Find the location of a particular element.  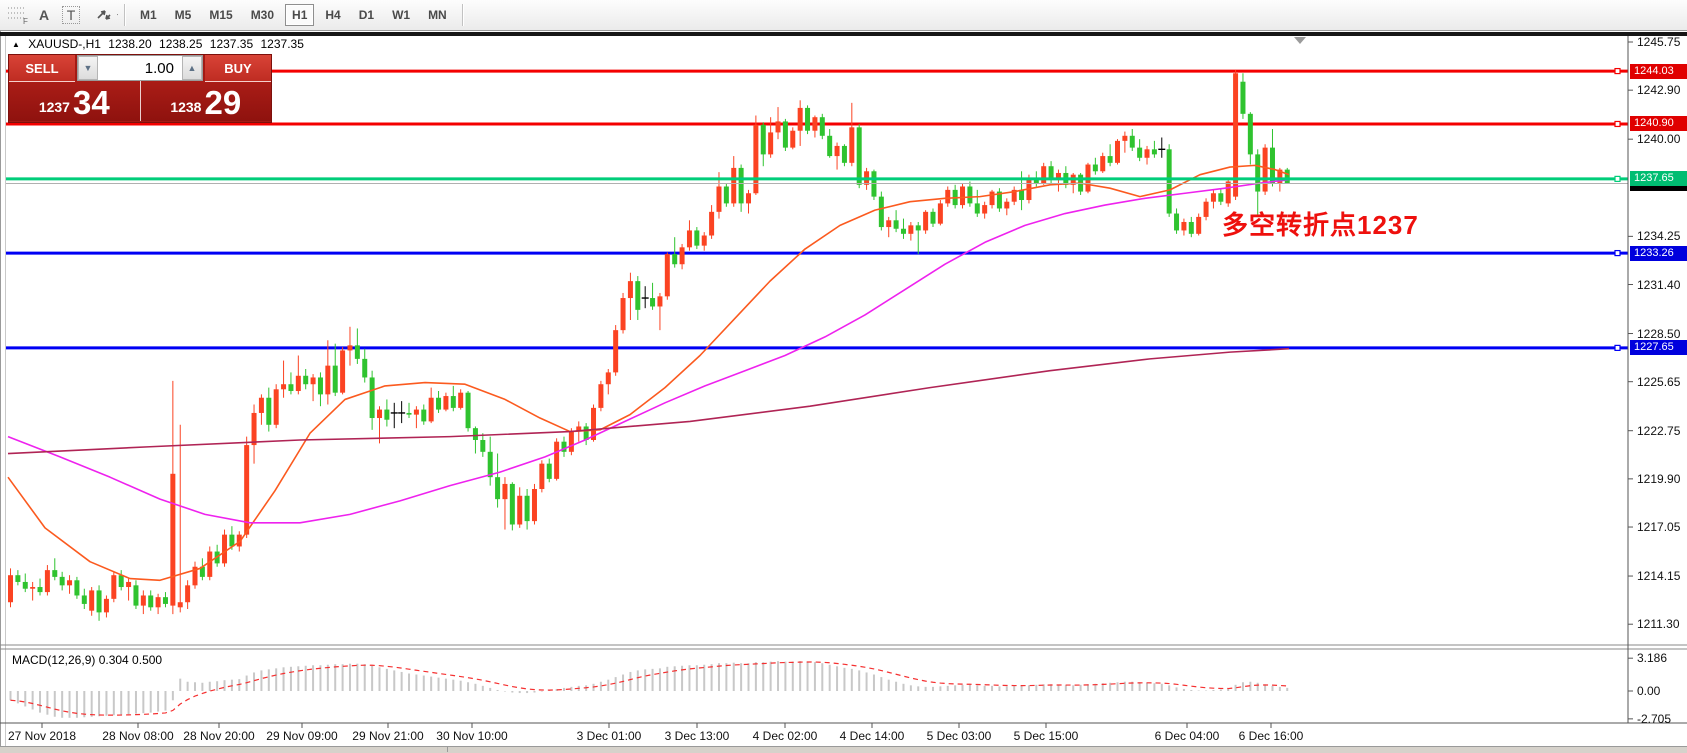

time-axis-label: 29 Nov 21:00 is located at coordinates (388, 736).